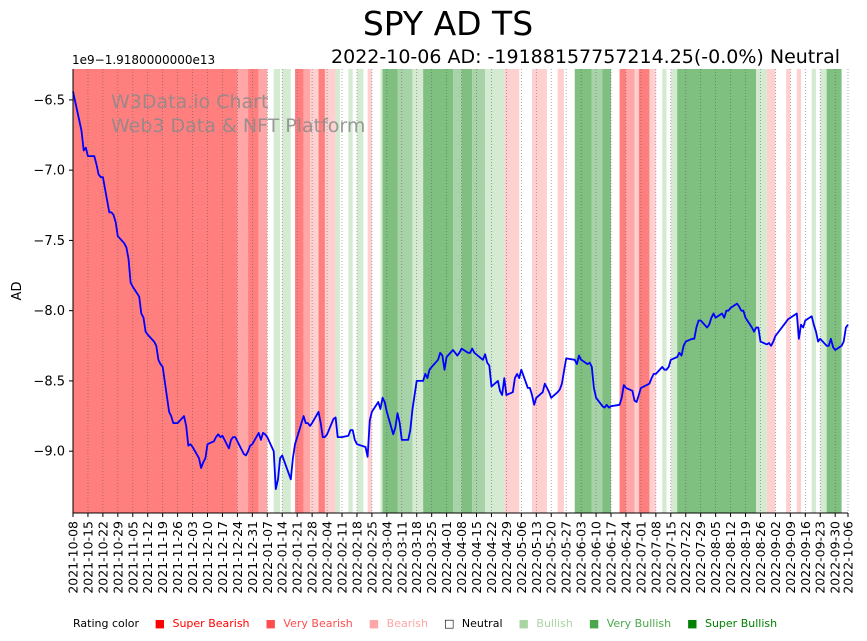 Image resolution: width=867 pixels, height=641 pixels. Describe the element at coordinates (49, 452) in the screenshot. I see `y-tick-label: −9.0` at that location.